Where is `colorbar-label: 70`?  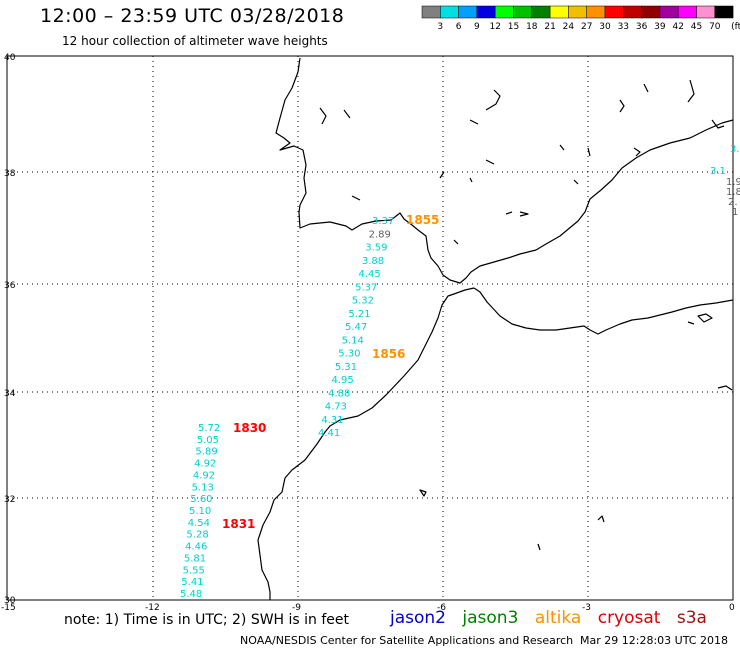
colorbar-label: 70 is located at coordinates (715, 27).